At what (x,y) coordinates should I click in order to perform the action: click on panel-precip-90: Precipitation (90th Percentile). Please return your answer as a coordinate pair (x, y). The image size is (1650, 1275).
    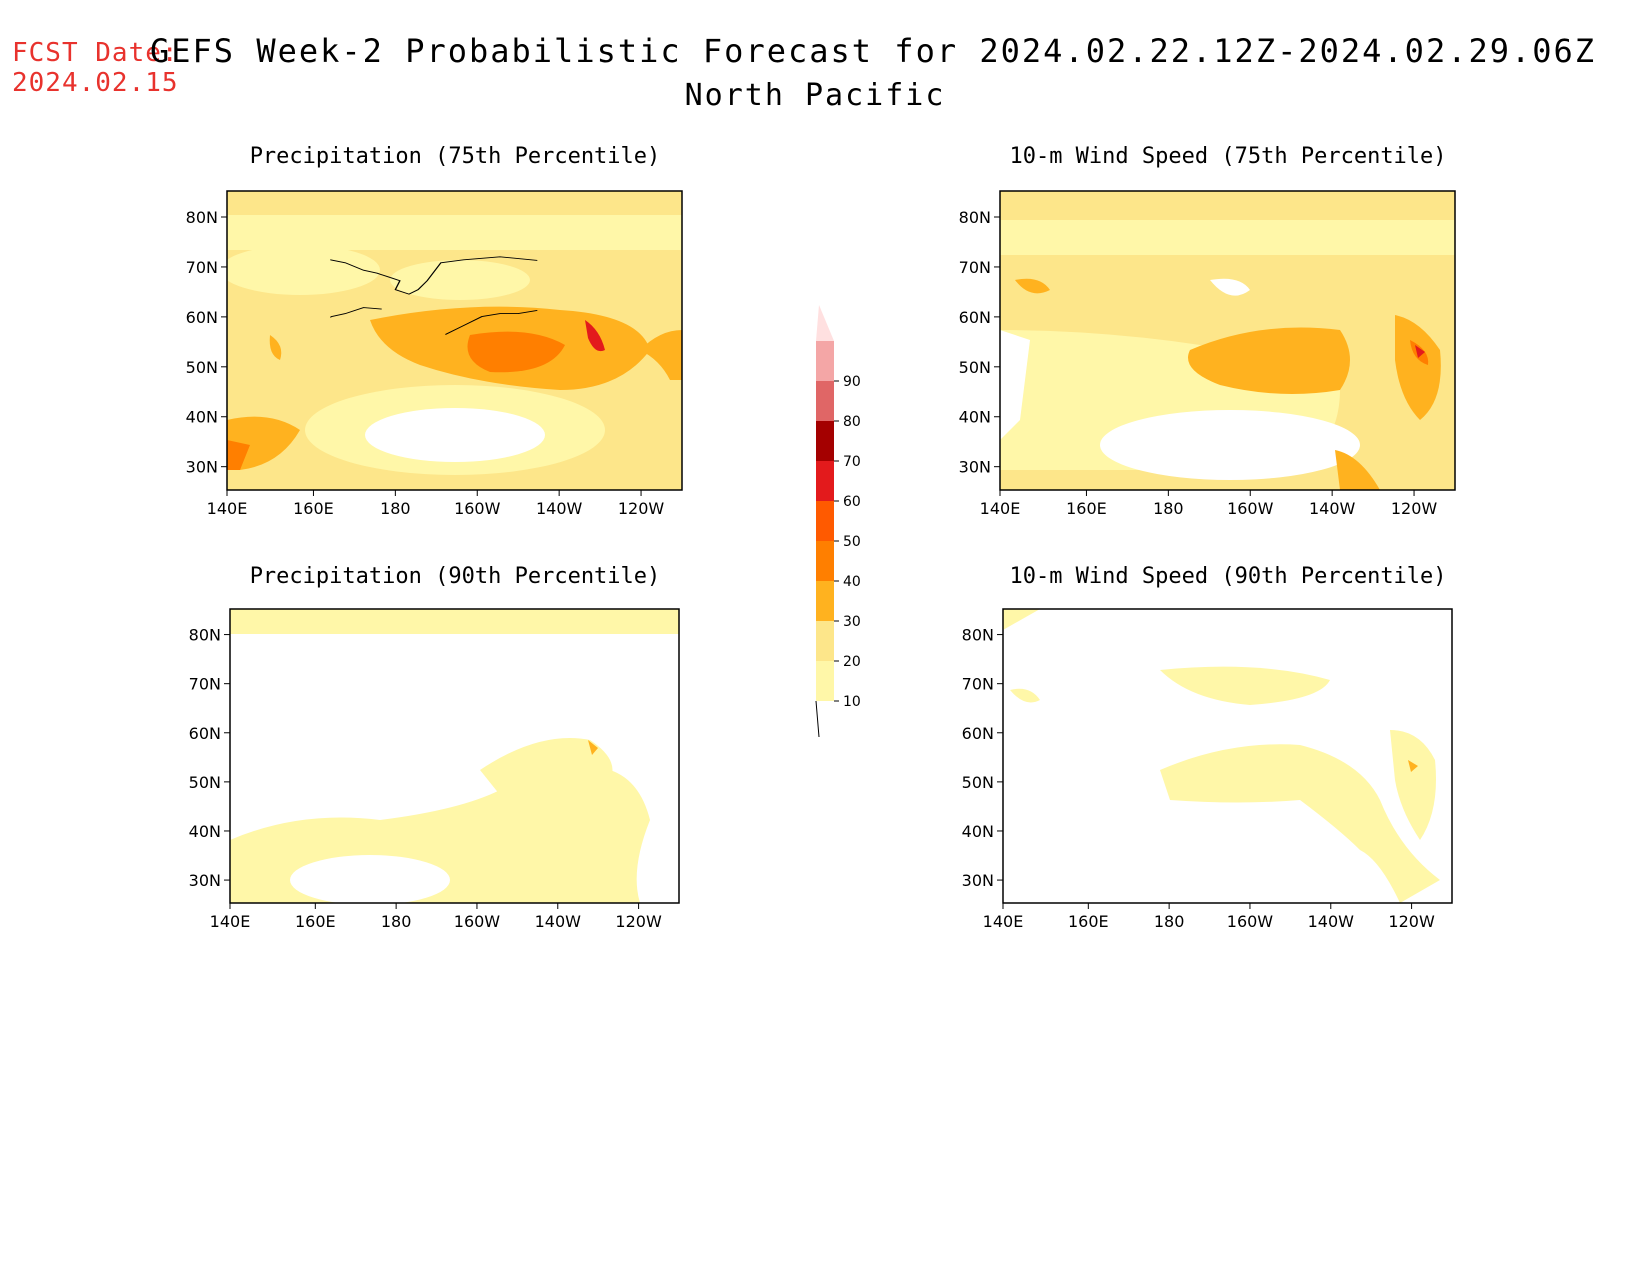
    Looking at the image, I should click on (454, 734).